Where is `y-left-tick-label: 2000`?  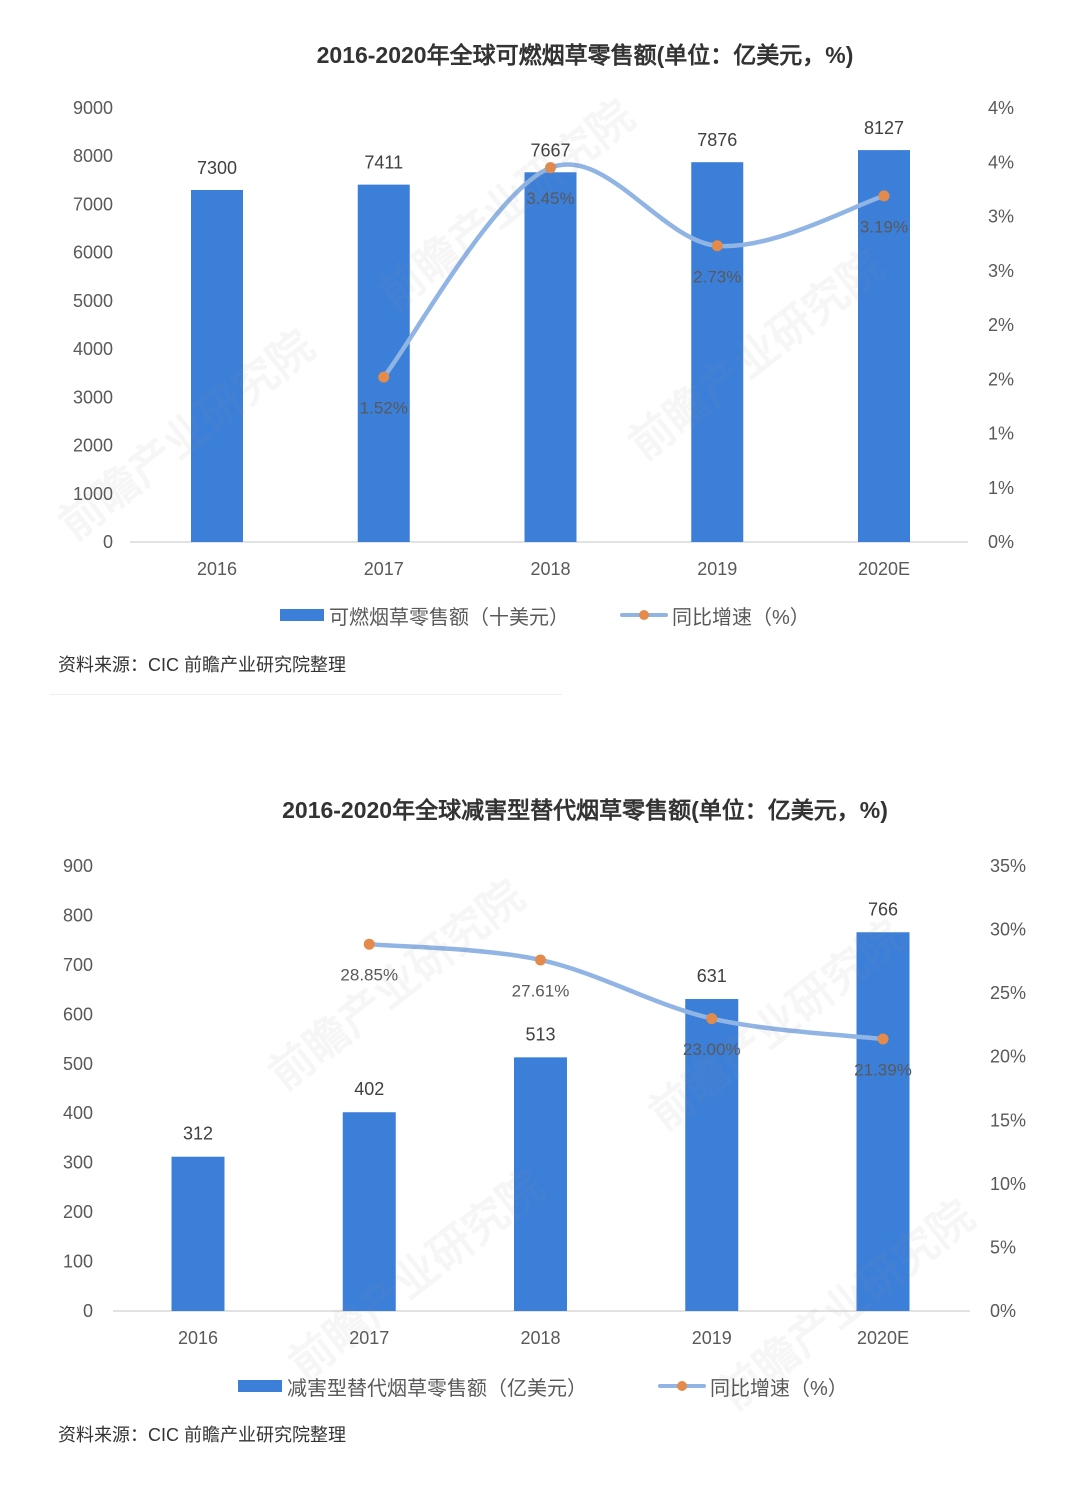 y-left-tick-label: 2000 is located at coordinates (93, 446).